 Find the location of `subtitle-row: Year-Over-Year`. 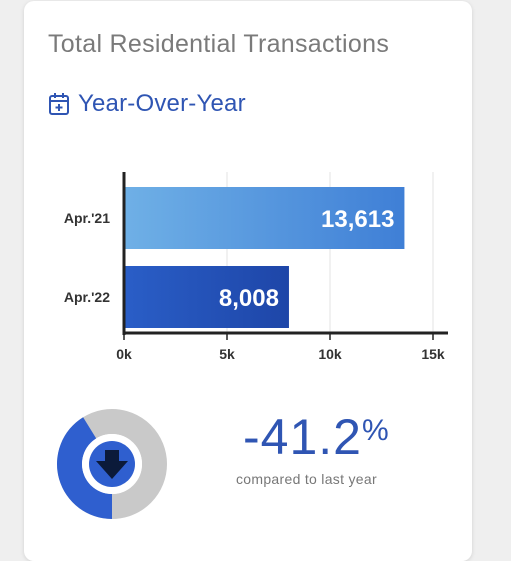

subtitle-row: Year-Over-Year is located at coordinates (147, 104).